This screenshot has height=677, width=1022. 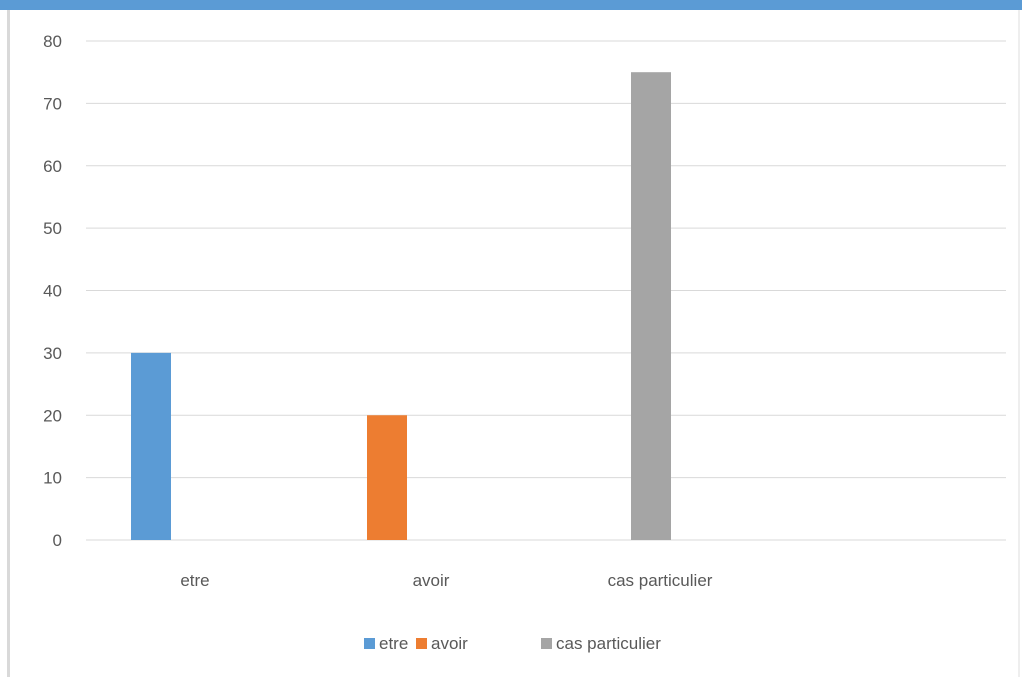 What do you see at coordinates (52, 228) in the screenshot?
I see `y-tick-label: 50` at bounding box center [52, 228].